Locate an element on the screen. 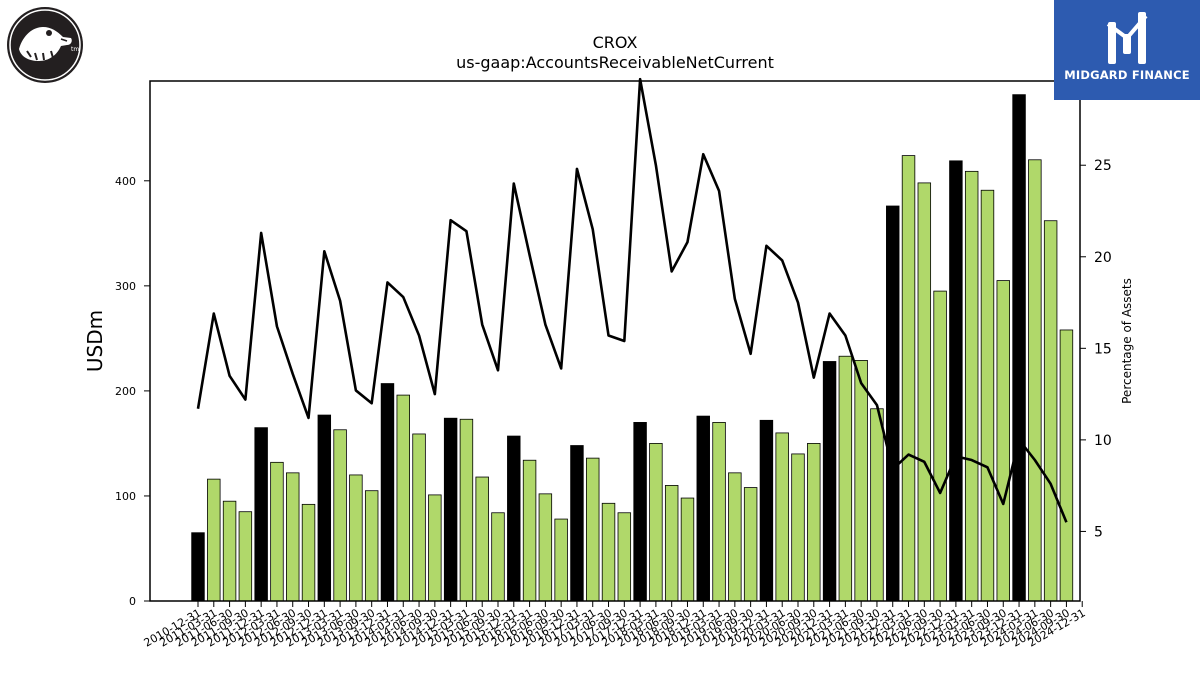 The width and height of the screenshot is (1200, 675). y2-axis-label: Percentage of Assets is located at coordinates (1127, 341).